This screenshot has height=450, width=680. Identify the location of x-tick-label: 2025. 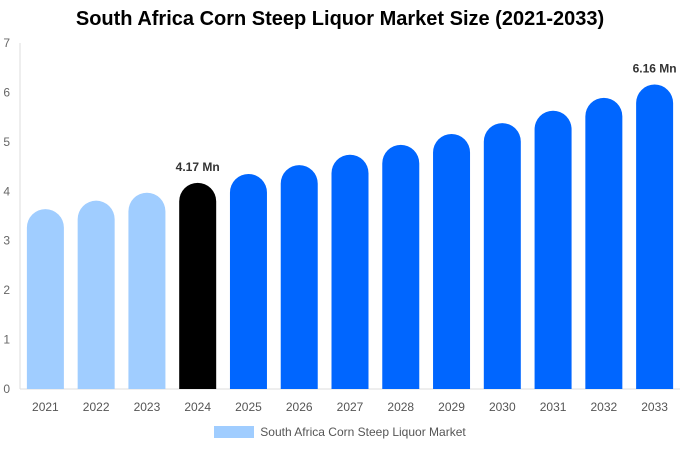
(248, 407).